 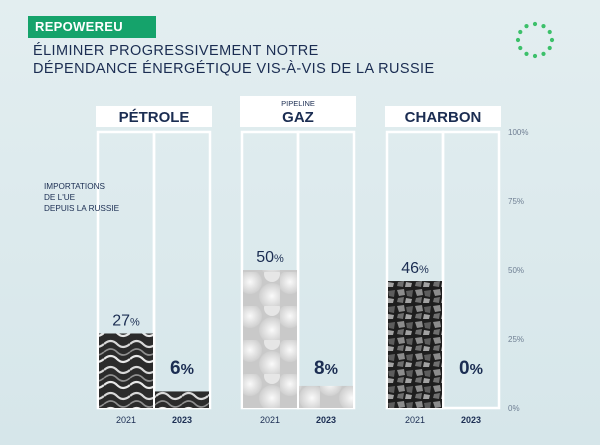 I want to click on value-label-coal-2023: 0%, so click(x=471, y=368).